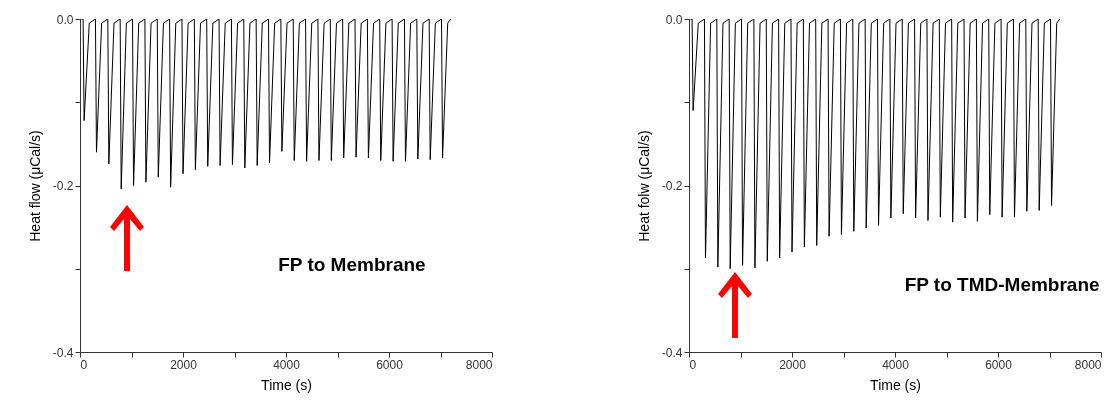 The width and height of the screenshot is (1118, 405). I want to click on y-axis-title: Heat folw (μCal/s), so click(643, 186).